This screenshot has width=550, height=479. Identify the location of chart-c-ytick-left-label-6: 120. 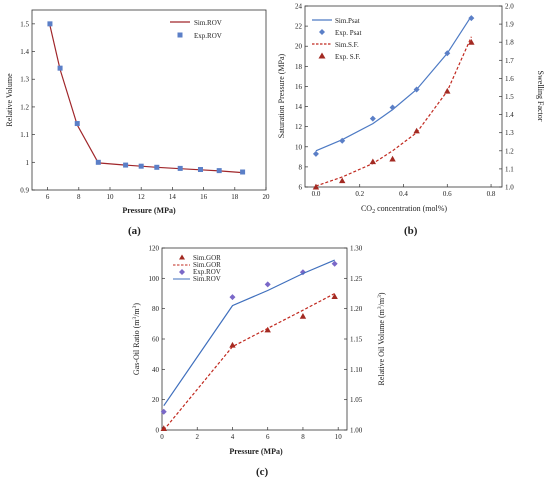
(154, 249).